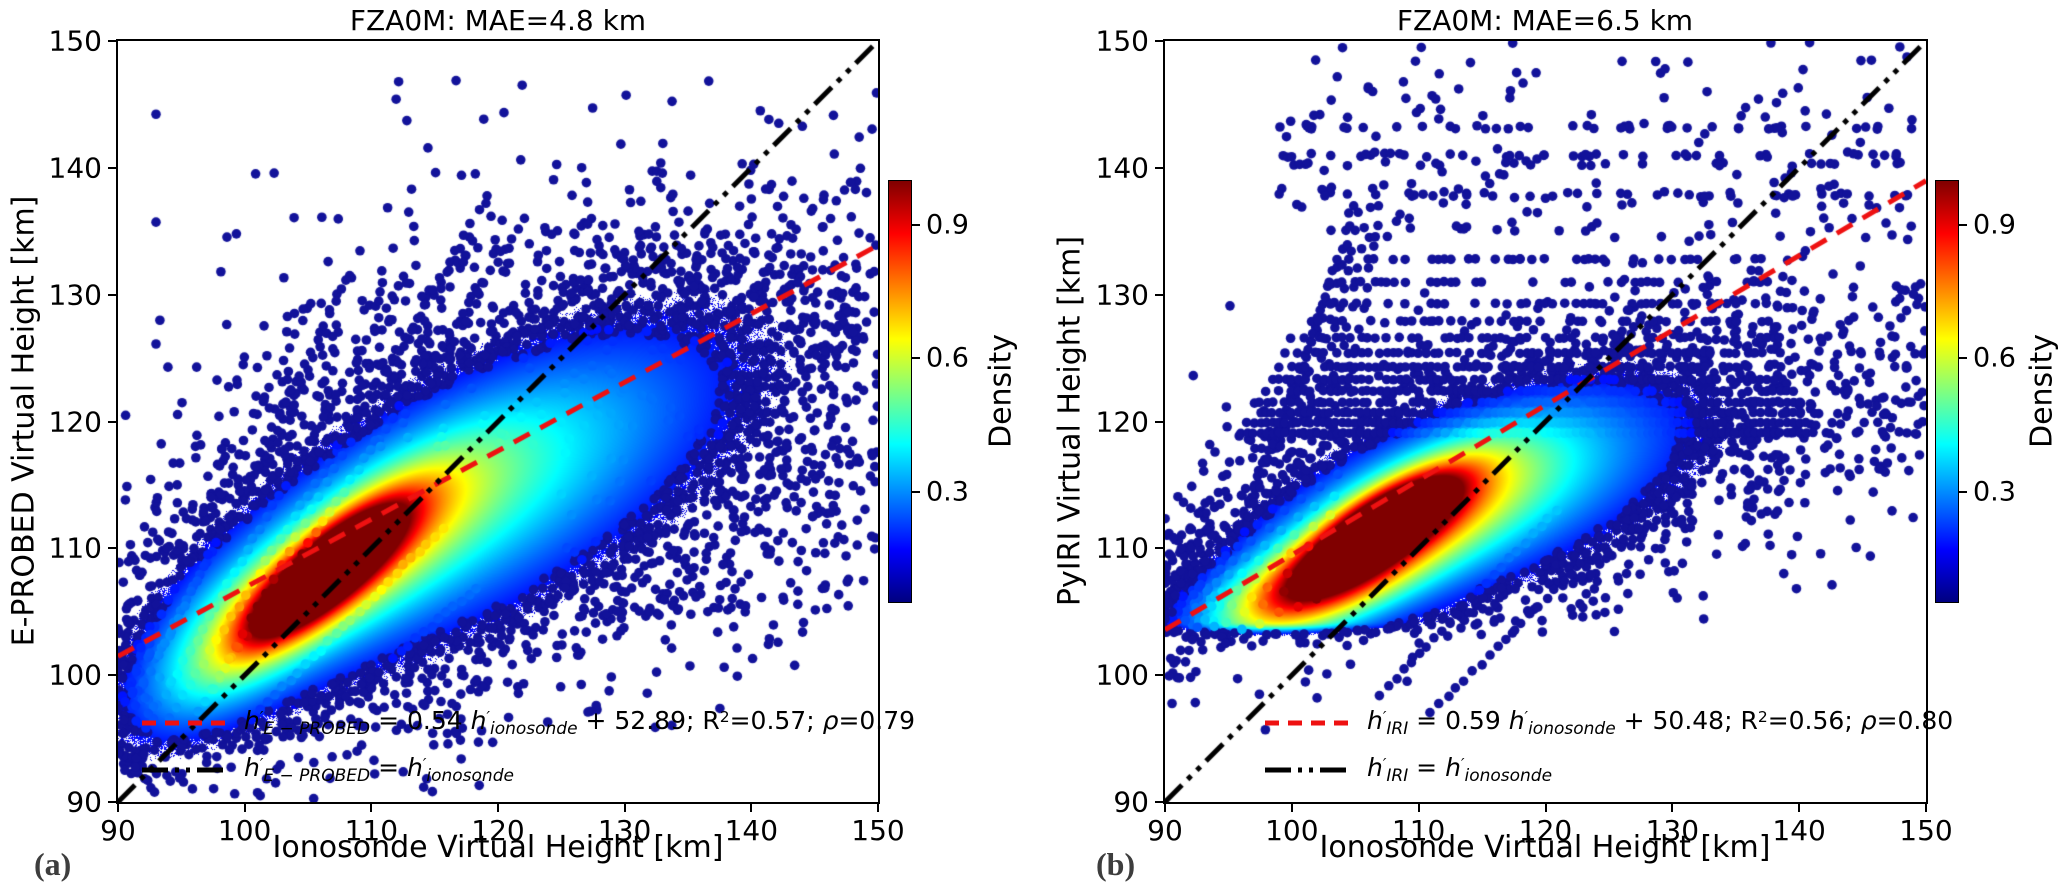 This screenshot has height=892, width=2067. I want to click on panel-b-colorbar, so click(1947, 391).